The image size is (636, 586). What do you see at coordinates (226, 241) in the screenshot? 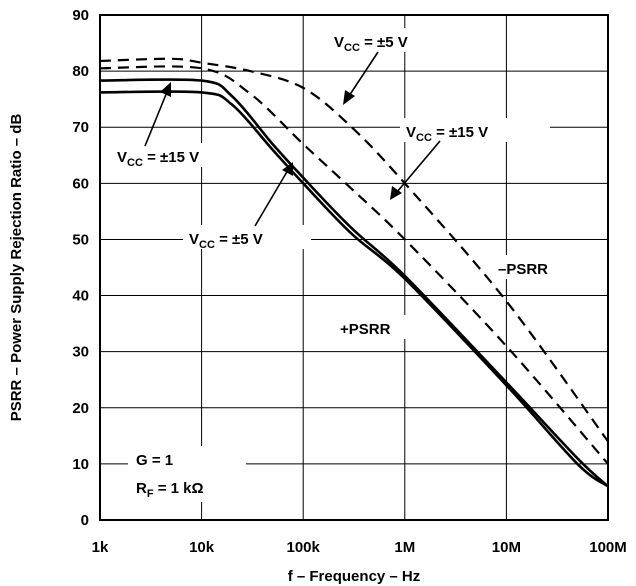
I see `vcc-5v-solid-label: VCC = ±5 V` at bounding box center [226, 241].